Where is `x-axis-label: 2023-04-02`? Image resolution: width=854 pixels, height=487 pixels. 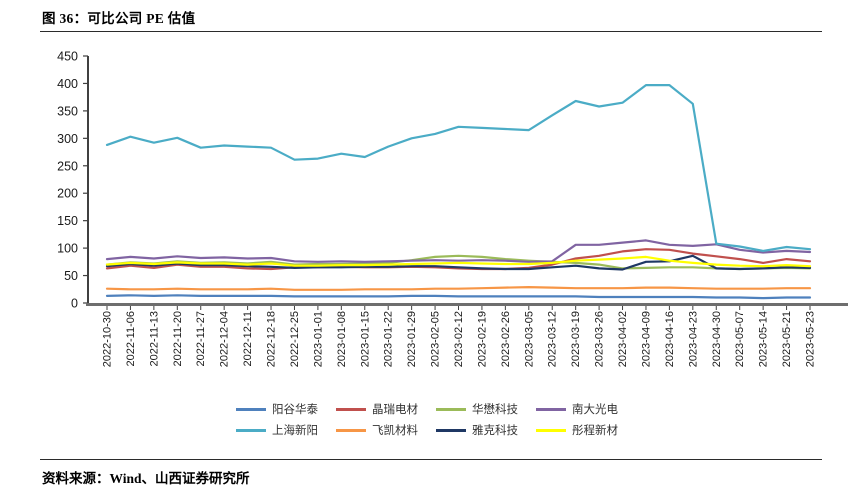 x-axis-label: 2023-04-02 is located at coordinates (623, 339).